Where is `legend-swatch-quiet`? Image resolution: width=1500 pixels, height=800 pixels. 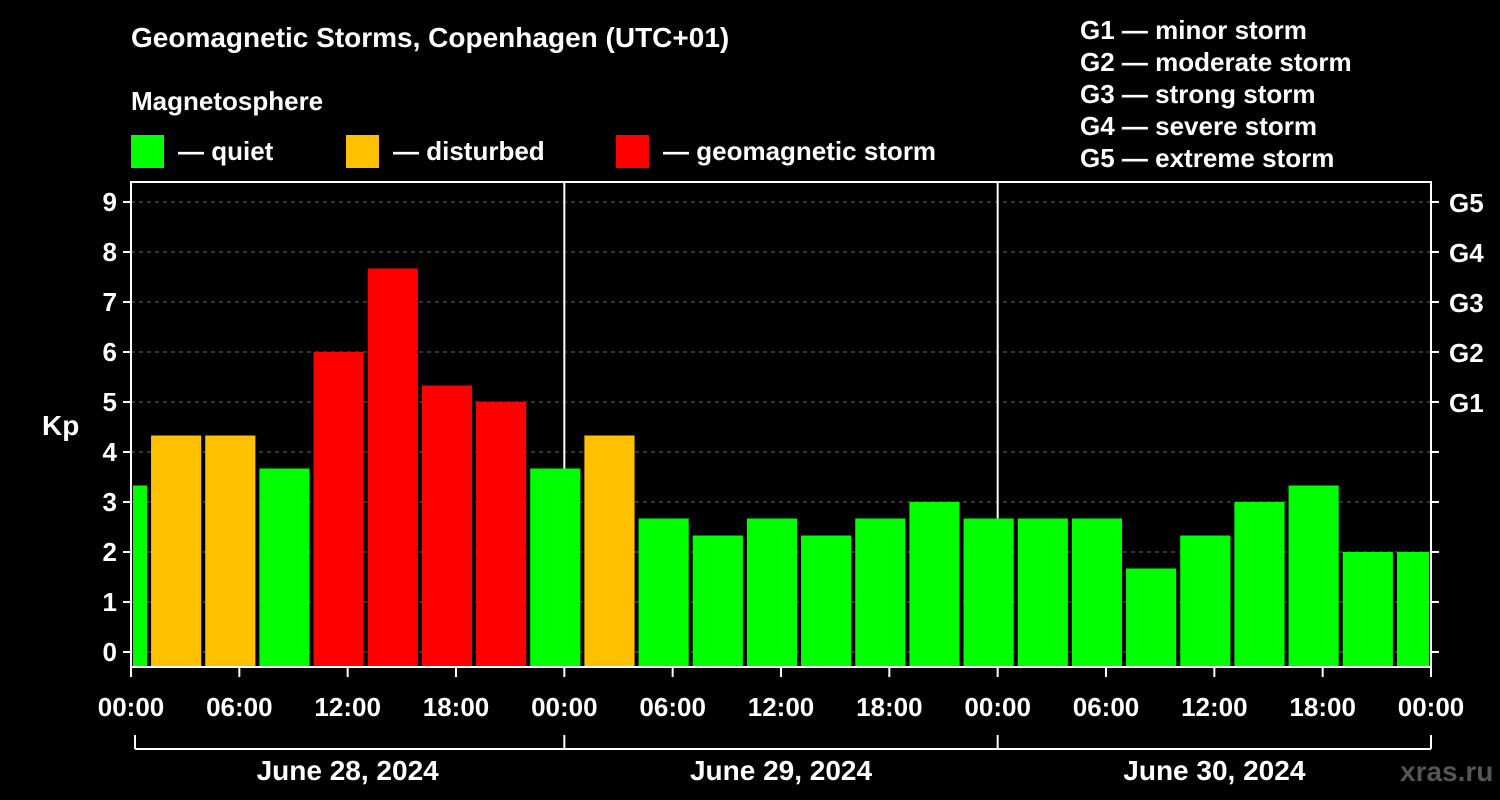
legend-swatch-quiet is located at coordinates (147, 151).